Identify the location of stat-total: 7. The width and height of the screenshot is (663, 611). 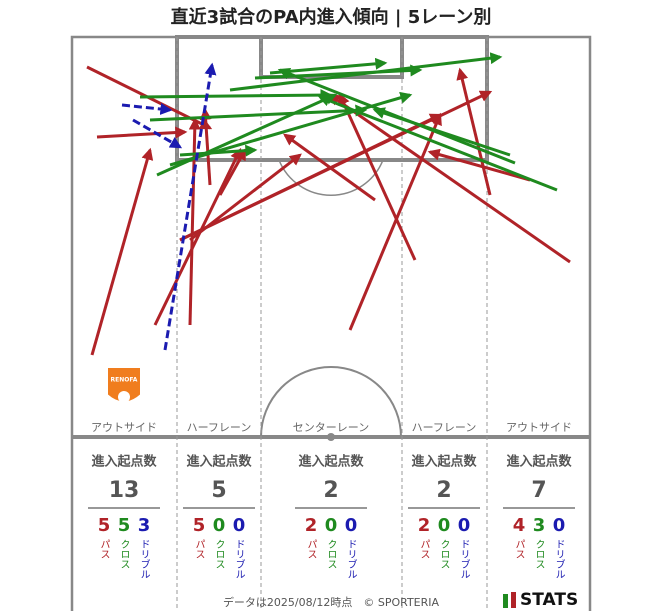
(538, 490).